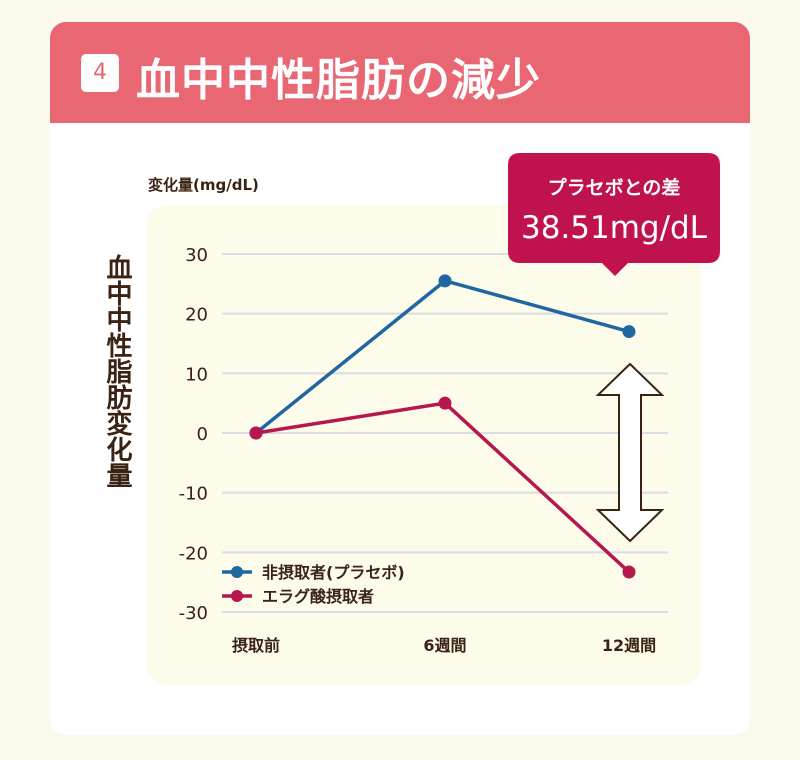  Describe the element at coordinates (318, 596) in the screenshot. I see `legend-label: エラグ酸摂取者` at that location.